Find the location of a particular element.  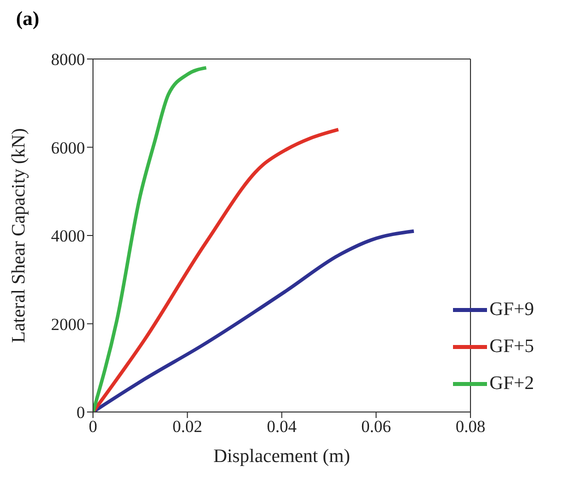

x-tick-label: 0.02 is located at coordinates (187, 426).